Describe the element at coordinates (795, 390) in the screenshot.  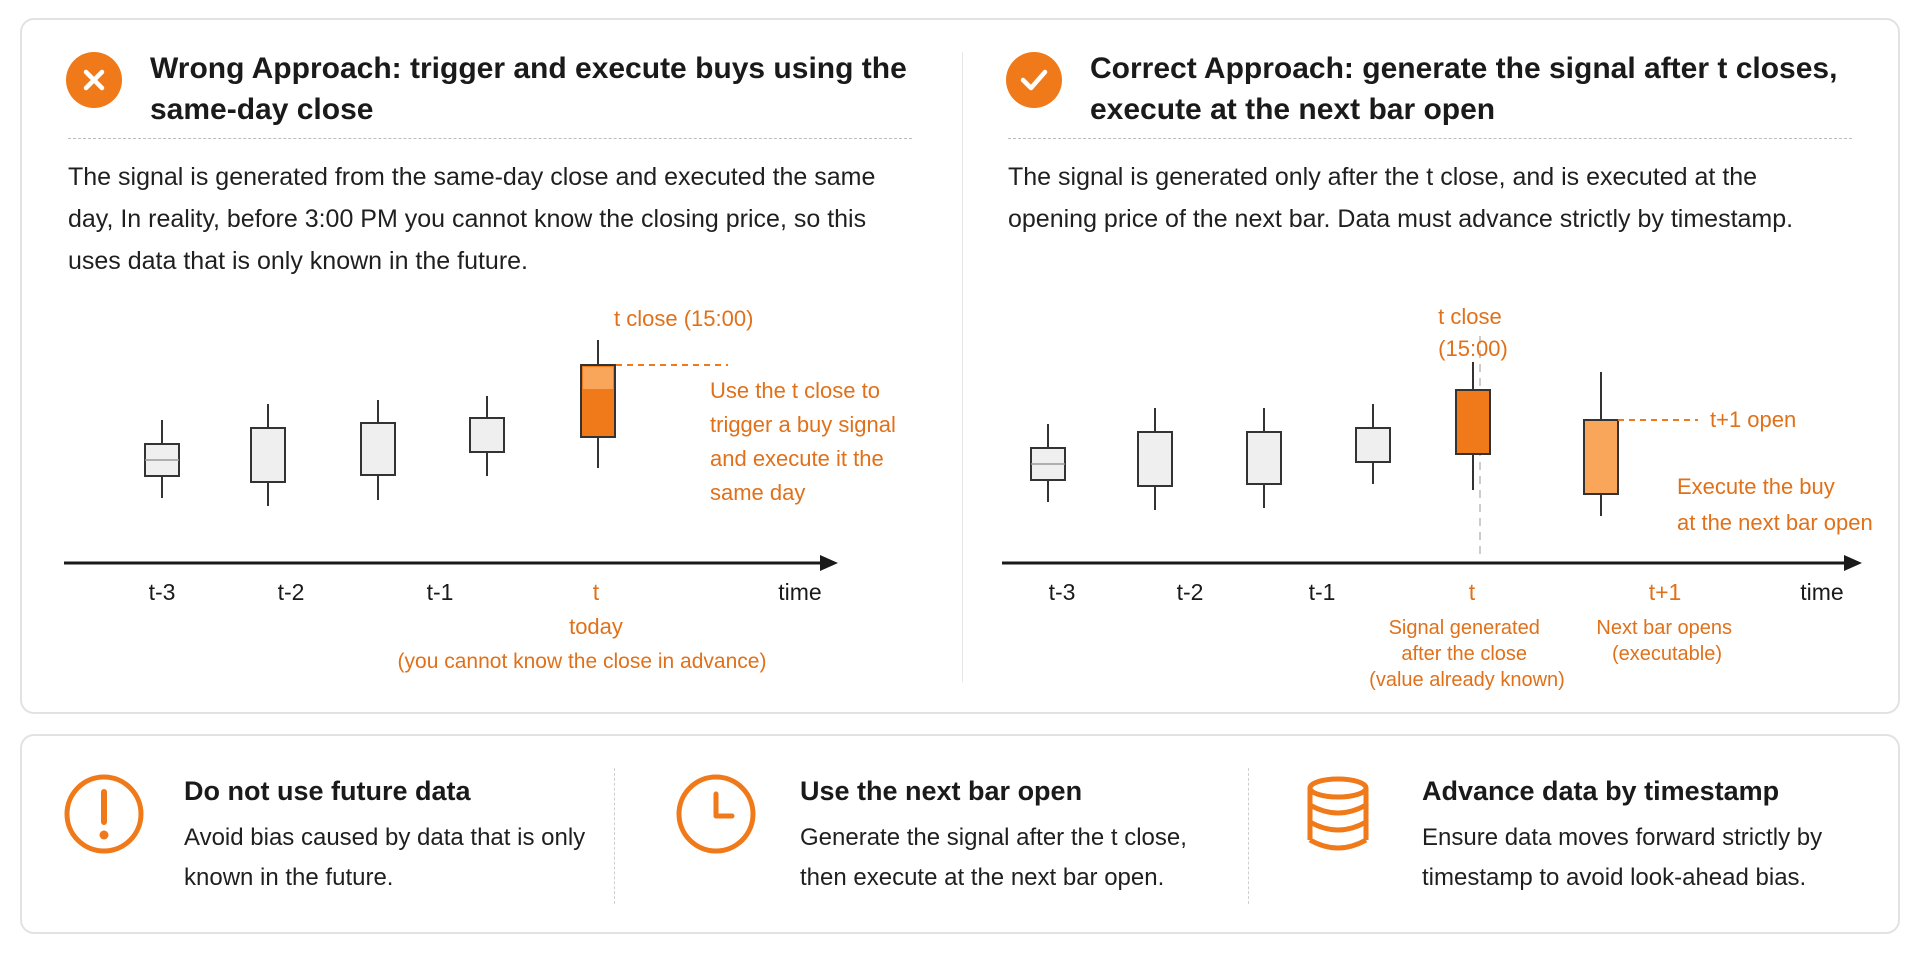
I see `wrong-annotation-line-1: Use the t close to` at that location.